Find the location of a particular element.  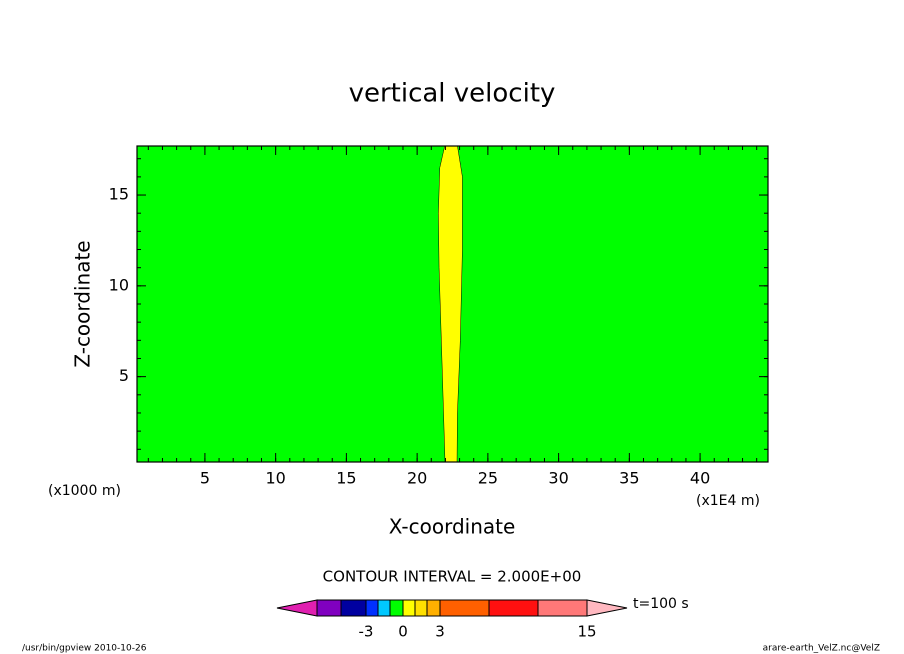

x-unit: (x1000 m) is located at coordinates (84, 491).